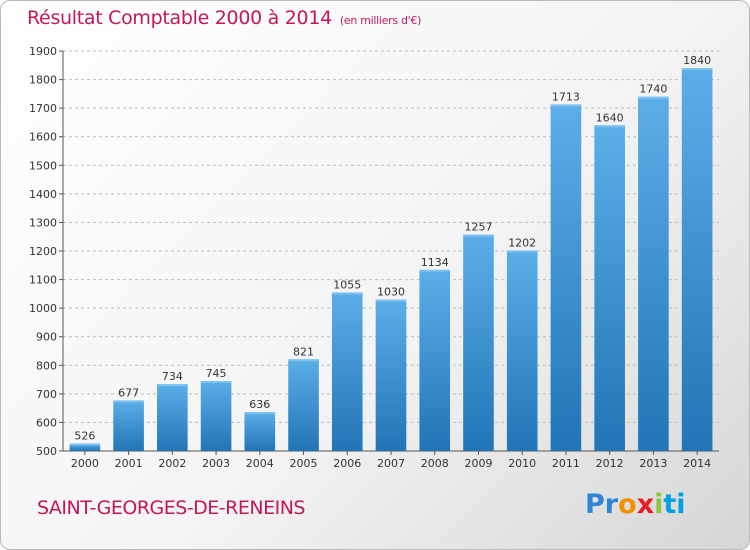  Describe the element at coordinates (85, 463) in the screenshot. I see `x-tick-label: 2000` at that location.